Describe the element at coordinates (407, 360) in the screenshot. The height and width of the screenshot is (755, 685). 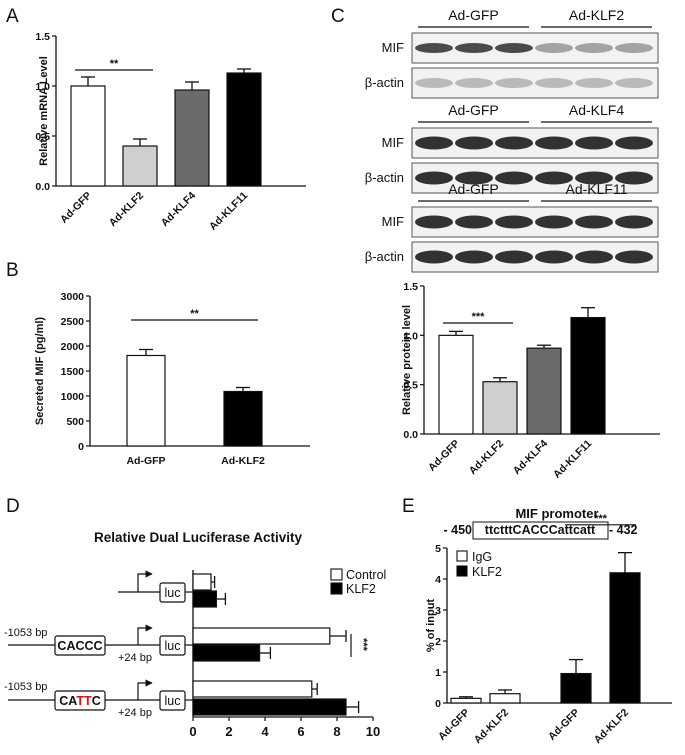
I see `y-axis-label: Relative protein level` at that location.